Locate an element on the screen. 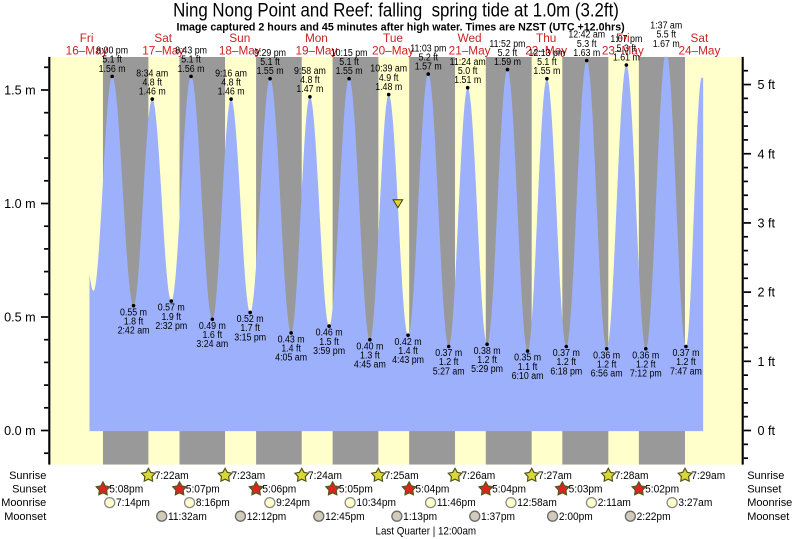 Image resolution: width=793 pixels, height=539 pixels. svg-text: 1.47 m is located at coordinates (309, 89).